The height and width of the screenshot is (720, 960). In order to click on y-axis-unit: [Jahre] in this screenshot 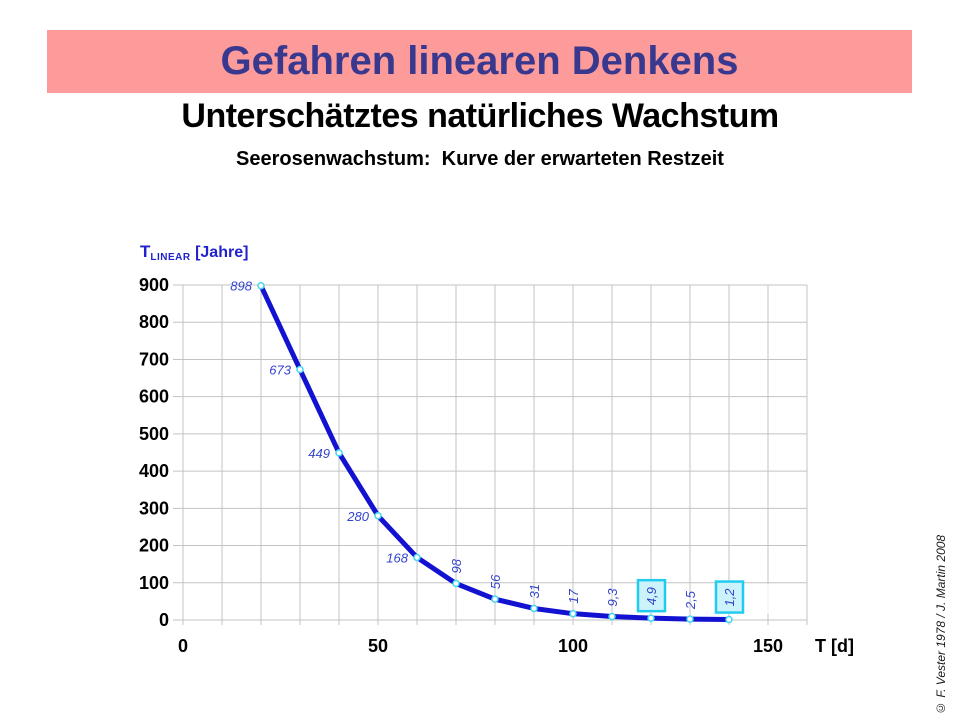, I will do `click(219, 252)`.